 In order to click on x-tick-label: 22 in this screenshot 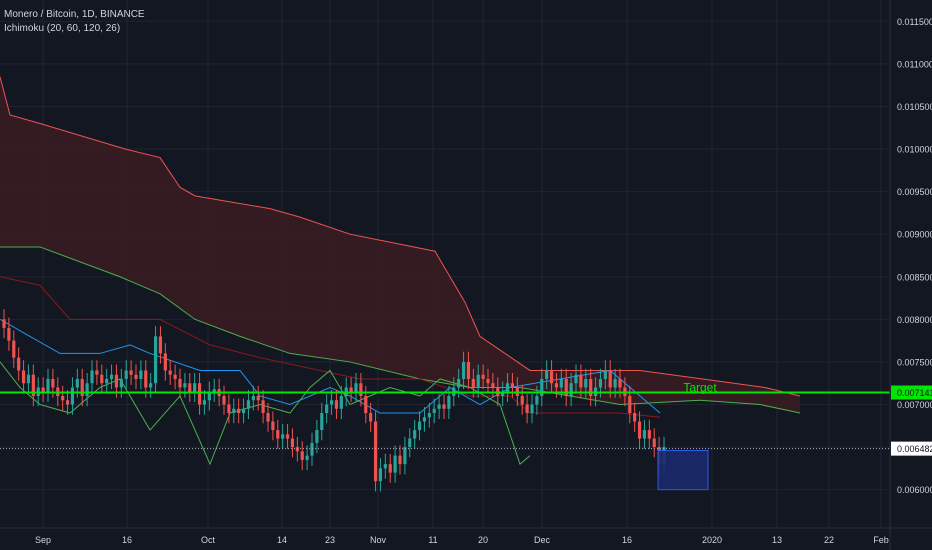, I will do `click(829, 540)`.